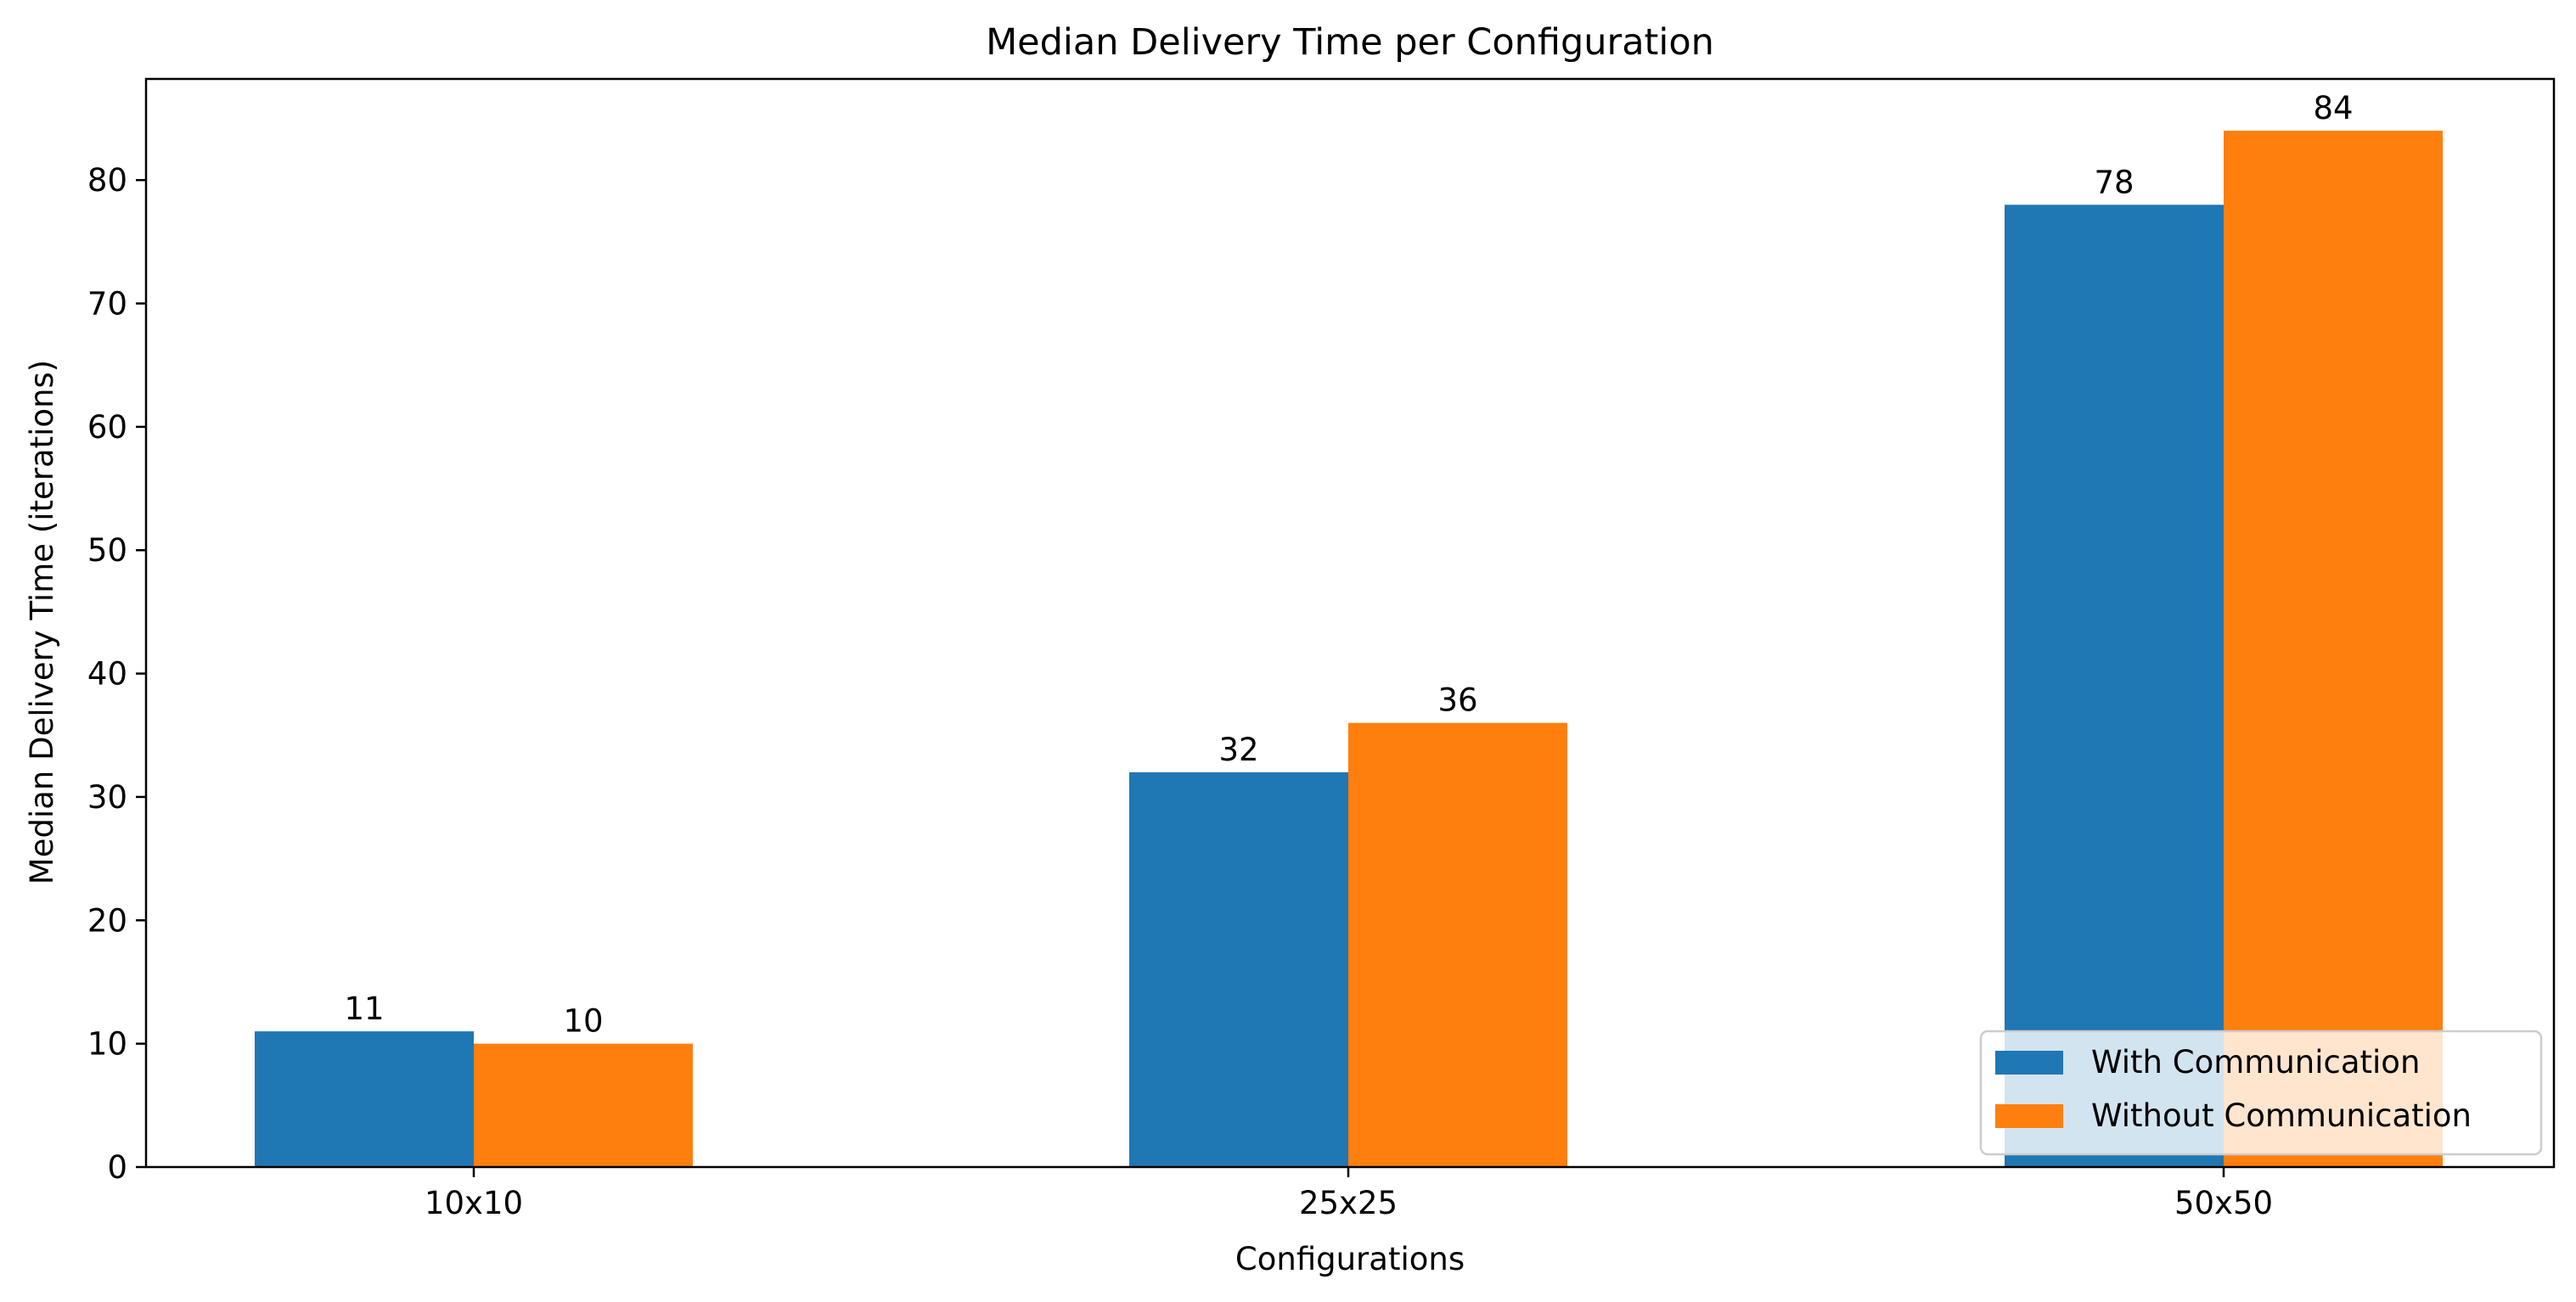 Image resolution: width=2576 pixels, height=1302 pixels. What do you see at coordinates (583, 1021) in the screenshot?
I see `data-label-series-1-10x10: 10` at bounding box center [583, 1021].